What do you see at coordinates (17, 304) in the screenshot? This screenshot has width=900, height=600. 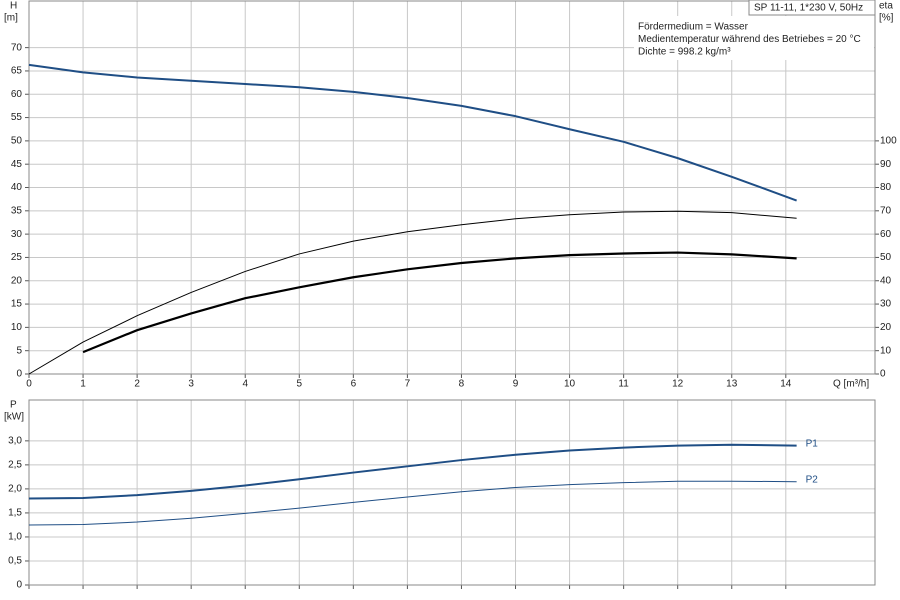 I see `y-tick-label: 15` at bounding box center [17, 304].